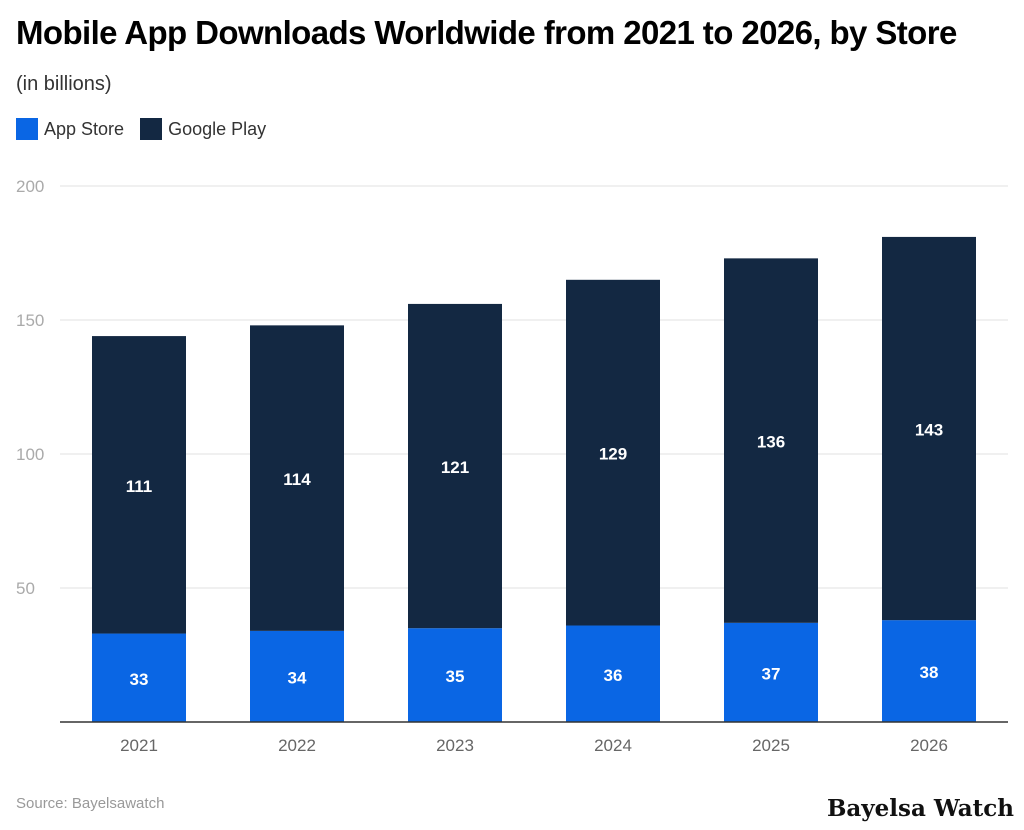 Image resolution: width=1024 pixels, height=830 pixels. I want to click on legend-swatch-google-play, so click(151, 129).